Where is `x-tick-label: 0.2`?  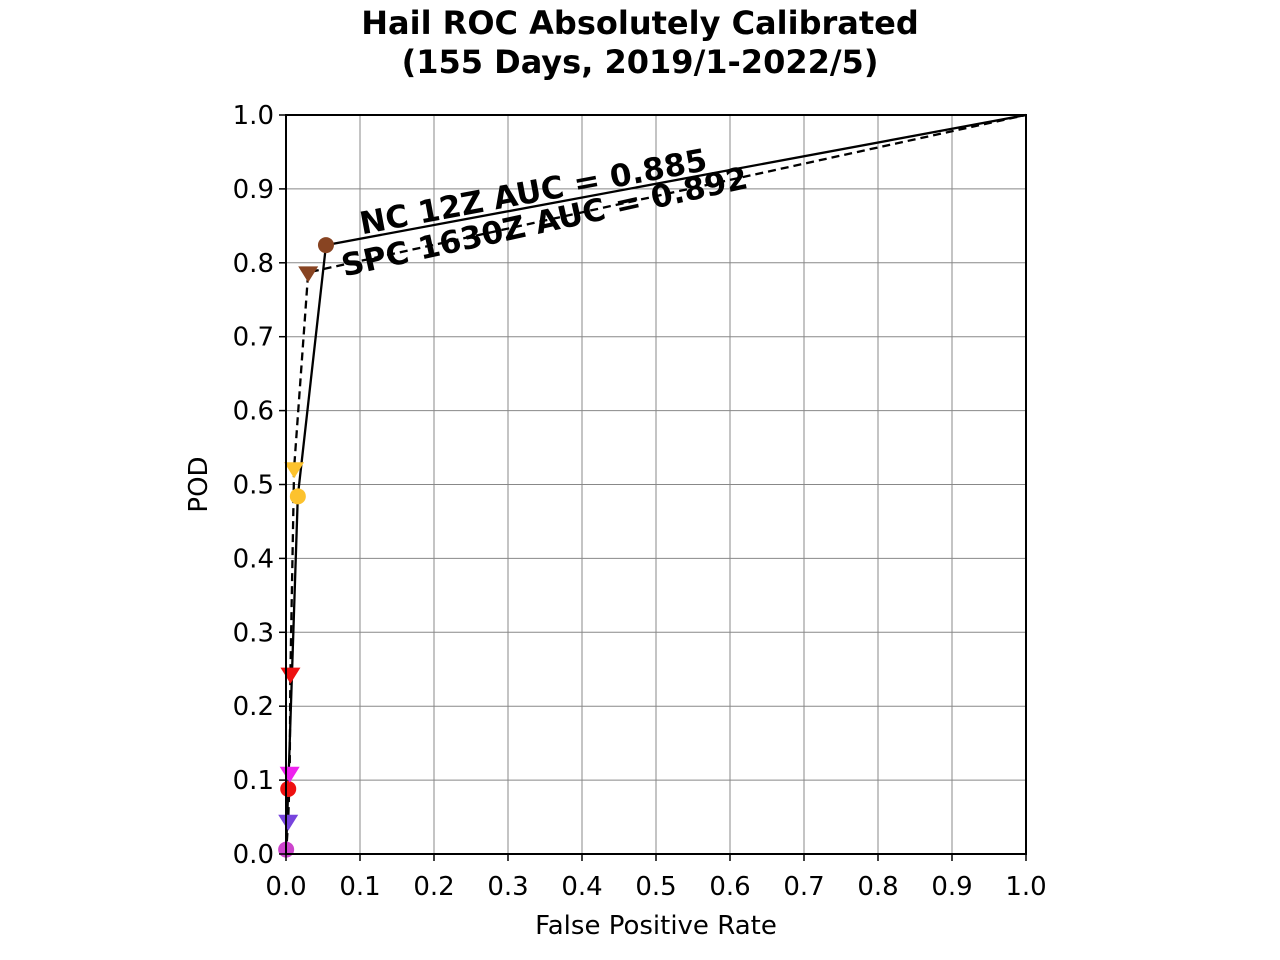
x-tick-label: 0.2 is located at coordinates (433, 887).